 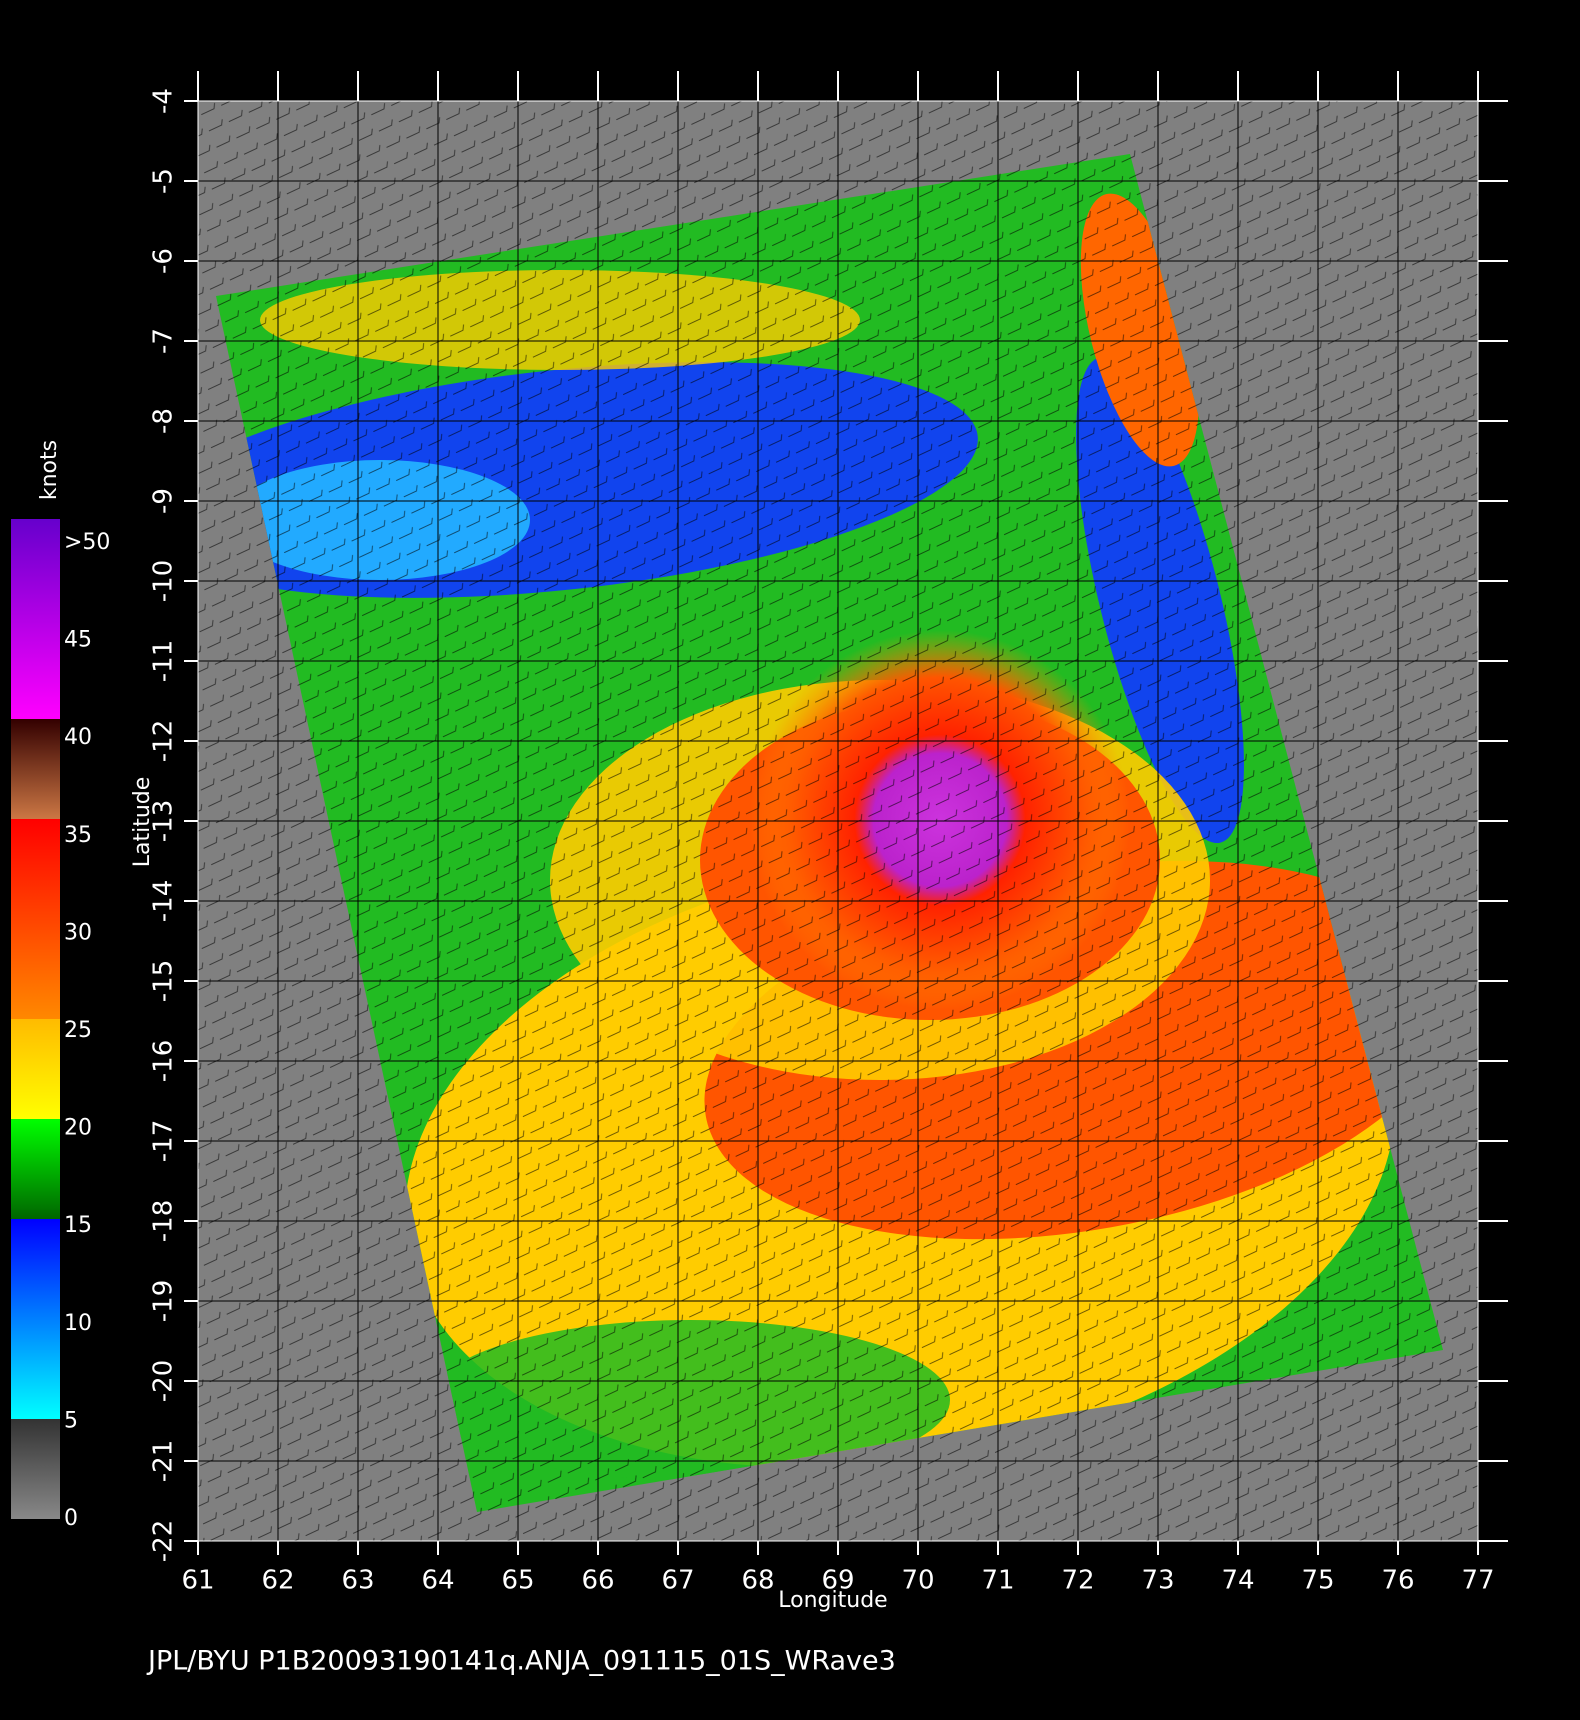 I want to click on colorbar, so click(x=35, y=1019).